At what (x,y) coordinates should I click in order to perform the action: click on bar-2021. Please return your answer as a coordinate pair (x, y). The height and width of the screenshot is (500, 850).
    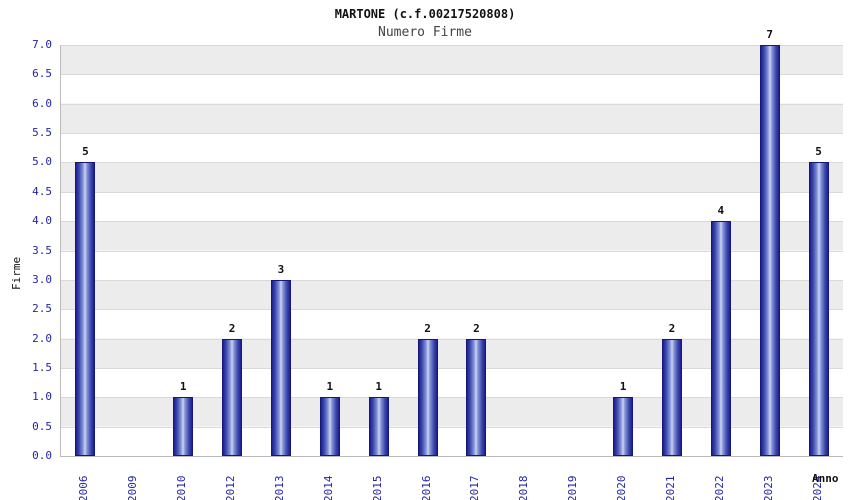
    Looking at the image, I should click on (671, 397).